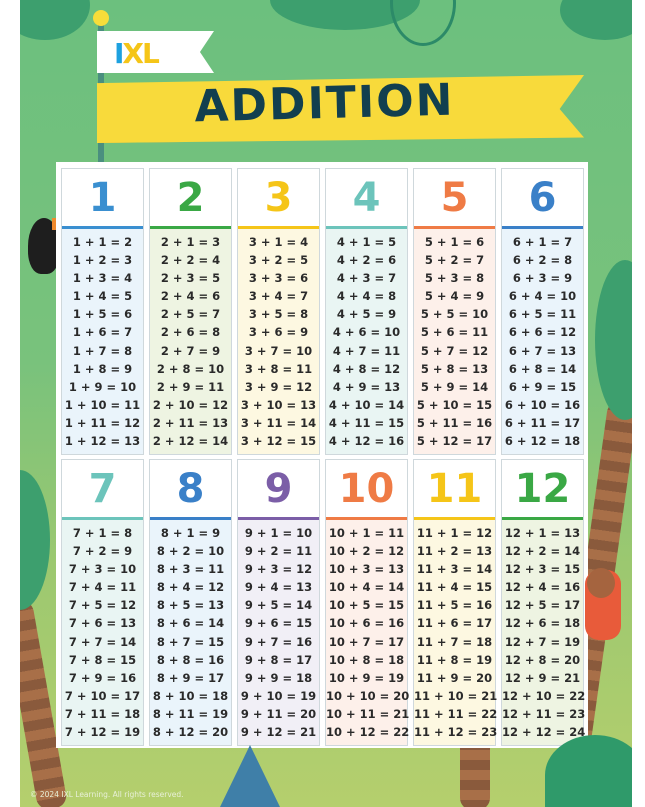 This screenshot has width=645, height=807. I want to click on equation: 10 + 9 = 19, so click(366, 677).